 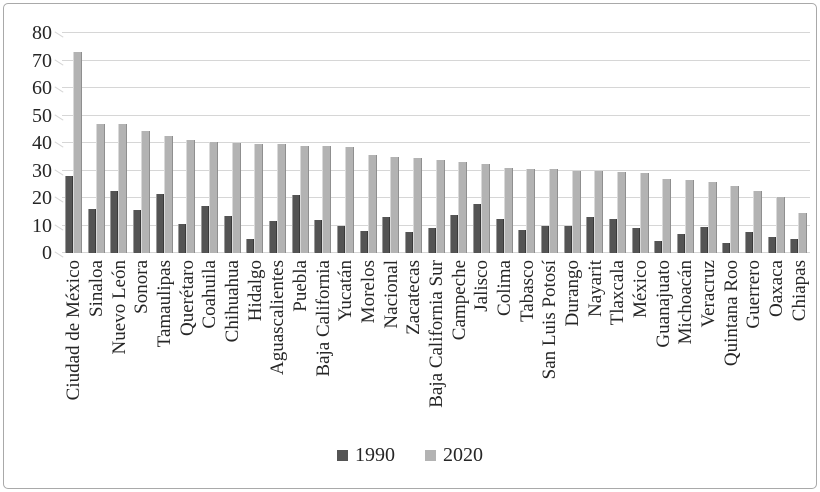 I want to click on x-axis-category-label: Yucatán, so click(x=346, y=291).